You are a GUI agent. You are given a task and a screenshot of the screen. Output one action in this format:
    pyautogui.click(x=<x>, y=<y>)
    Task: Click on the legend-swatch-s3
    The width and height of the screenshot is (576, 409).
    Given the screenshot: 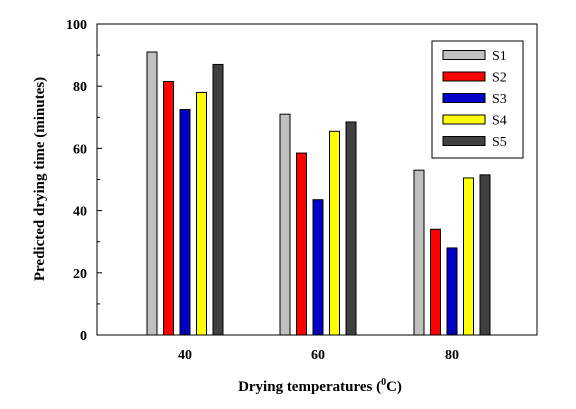 What is the action you would take?
    pyautogui.click(x=464, y=98)
    